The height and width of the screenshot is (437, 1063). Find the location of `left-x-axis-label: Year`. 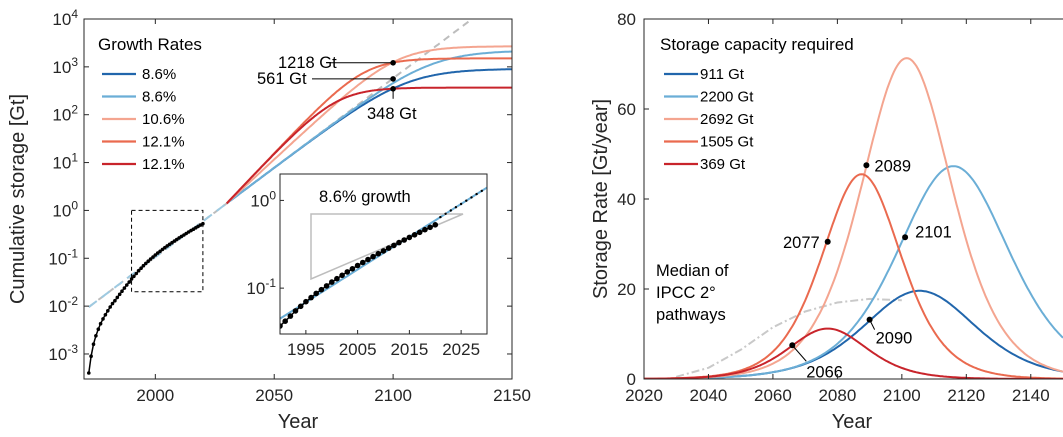

left-x-axis-label: Year is located at coordinates (298, 422).